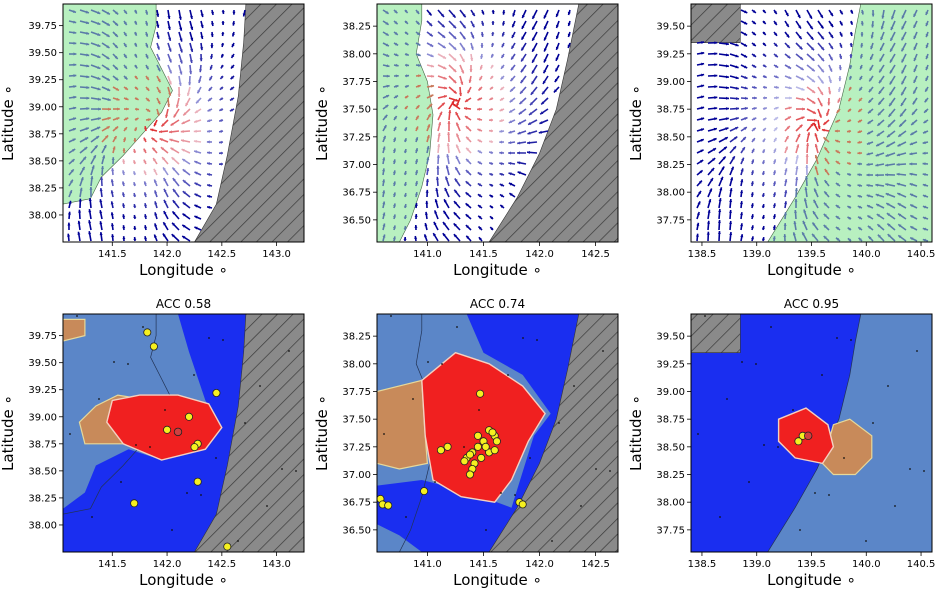 The height and width of the screenshot is (596, 939). Describe the element at coordinates (702, 564) in the screenshot. I see `x-tick-label: 138.5` at that location.